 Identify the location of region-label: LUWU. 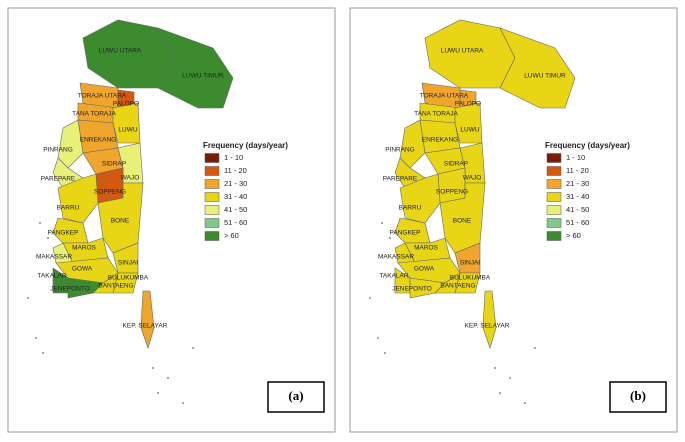
(469, 130).